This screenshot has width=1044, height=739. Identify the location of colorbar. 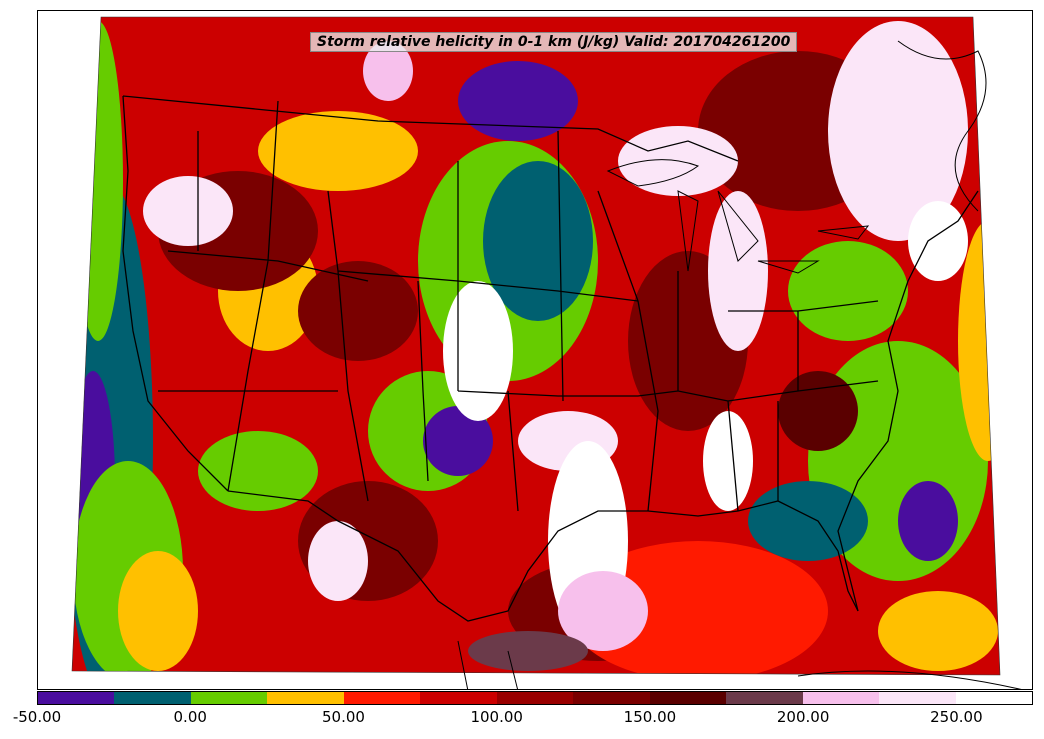
(535, 698).